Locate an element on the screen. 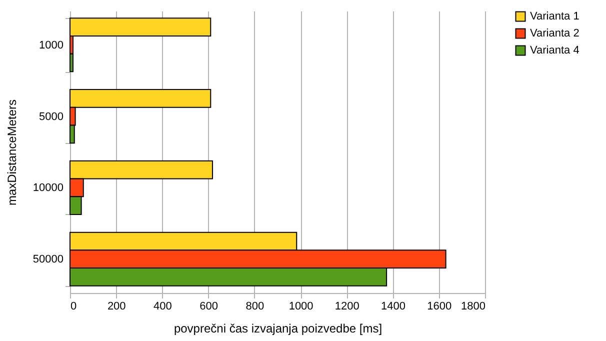 This screenshot has height=341, width=606. x-tick-label: 600 is located at coordinates (209, 306).